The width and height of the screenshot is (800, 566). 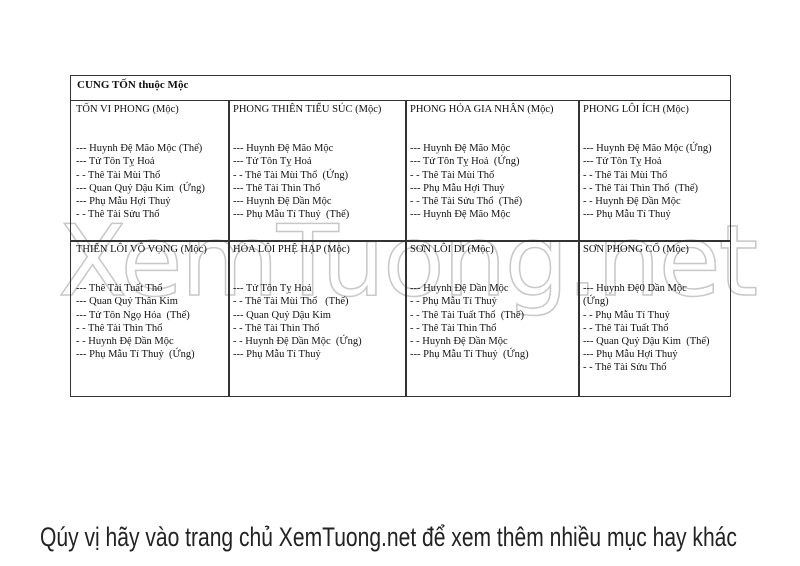 What do you see at coordinates (291, 215) in the screenshot?
I see `cell-line: --- Phụ Mẫu Tí Thuỷ (Thế)` at bounding box center [291, 215].